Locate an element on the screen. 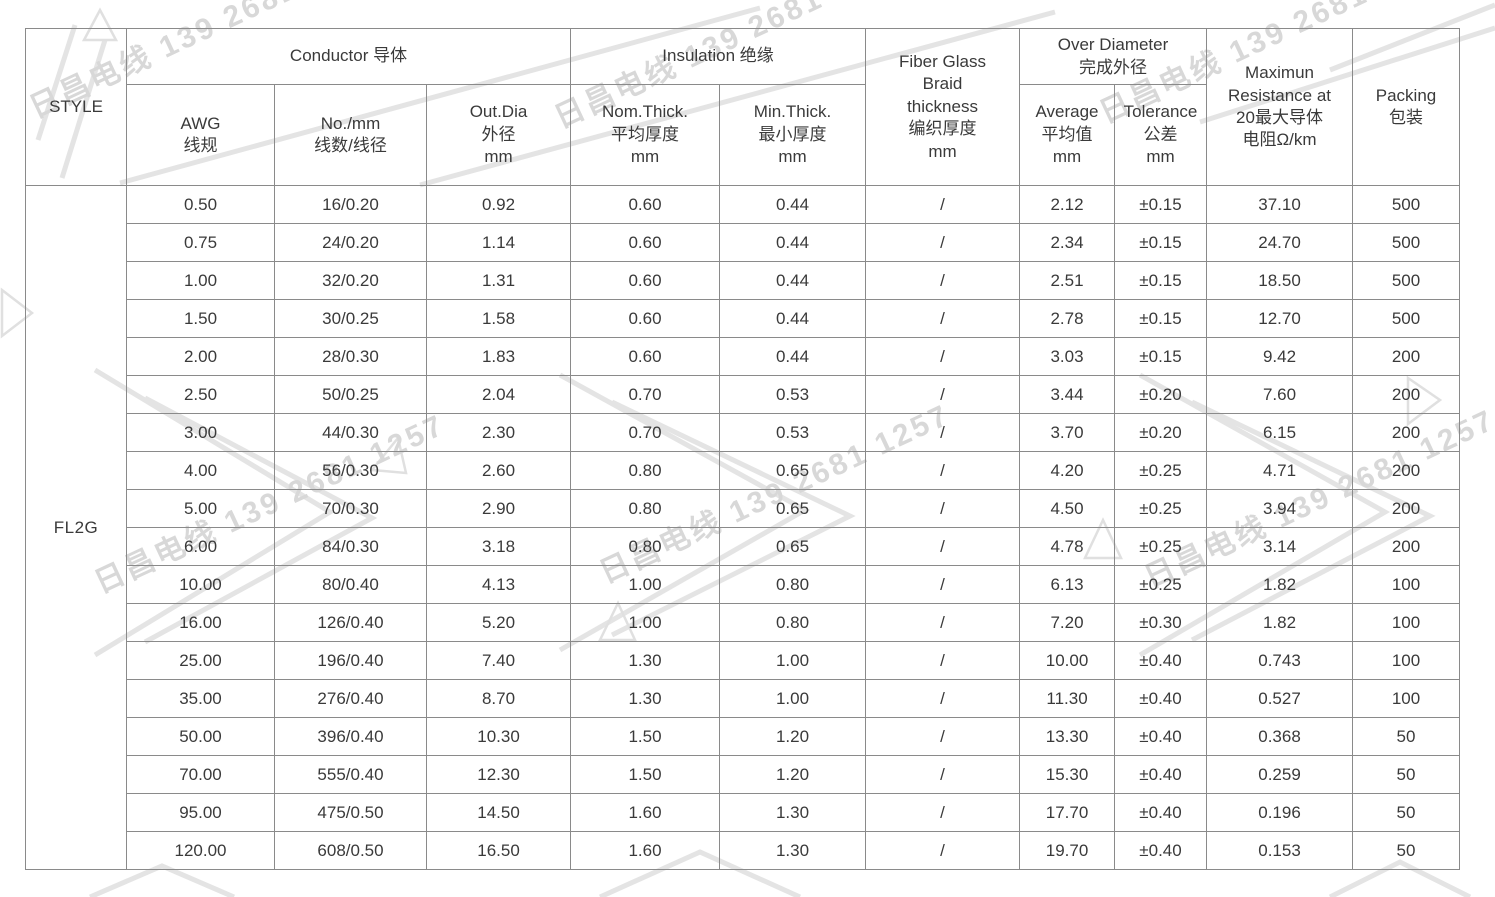 This screenshot has height=897, width=1495. cell-avg-diameter: 13.30 is located at coordinates (1067, 736).